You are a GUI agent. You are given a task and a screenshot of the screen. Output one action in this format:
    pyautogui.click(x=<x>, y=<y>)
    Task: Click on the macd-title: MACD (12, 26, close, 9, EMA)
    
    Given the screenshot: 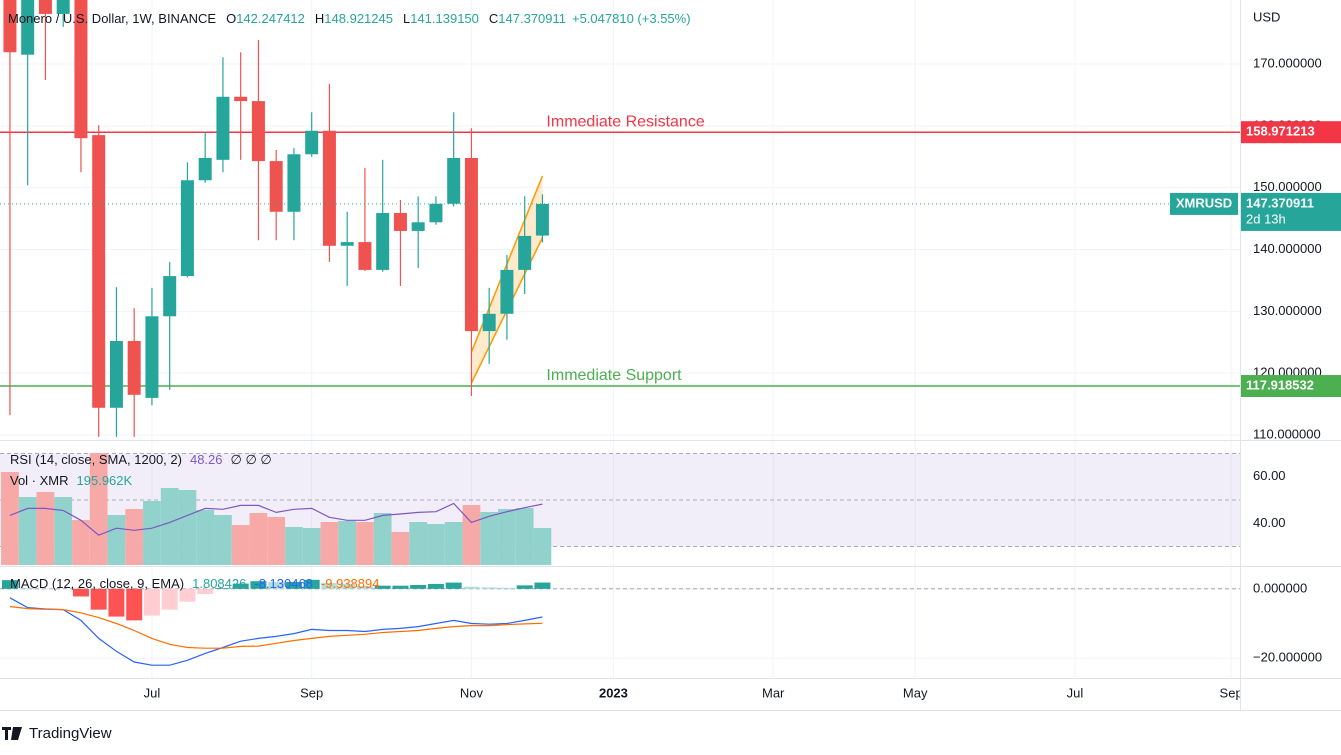 What is the action you would take?
    pyautogui.click(x=97, y=583)
    